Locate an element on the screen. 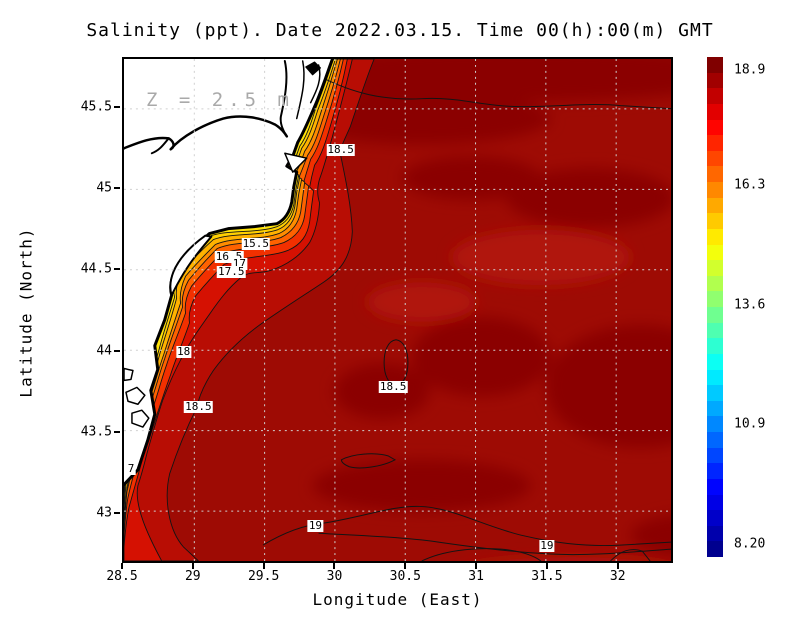 The width and height of the screenshot is (800, 618). y-axis-label: Latitude (North) is located at coordinates (26, 312).